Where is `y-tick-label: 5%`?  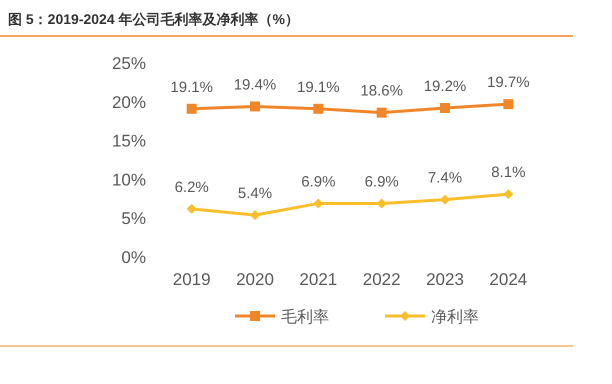 y-tick-label: 5% is located at coordinates (133, 218).